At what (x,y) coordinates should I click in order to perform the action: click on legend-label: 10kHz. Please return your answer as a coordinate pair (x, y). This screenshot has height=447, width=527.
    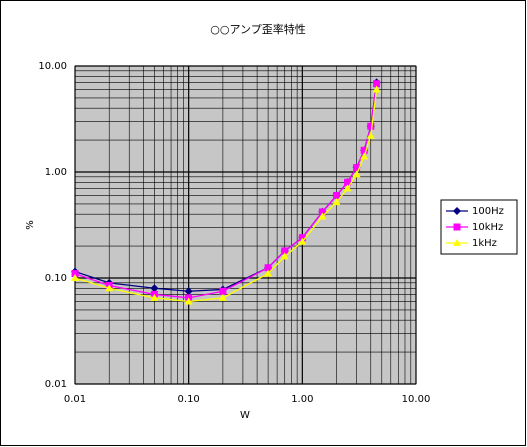
    Looking at the image, I should click on (487, 227).